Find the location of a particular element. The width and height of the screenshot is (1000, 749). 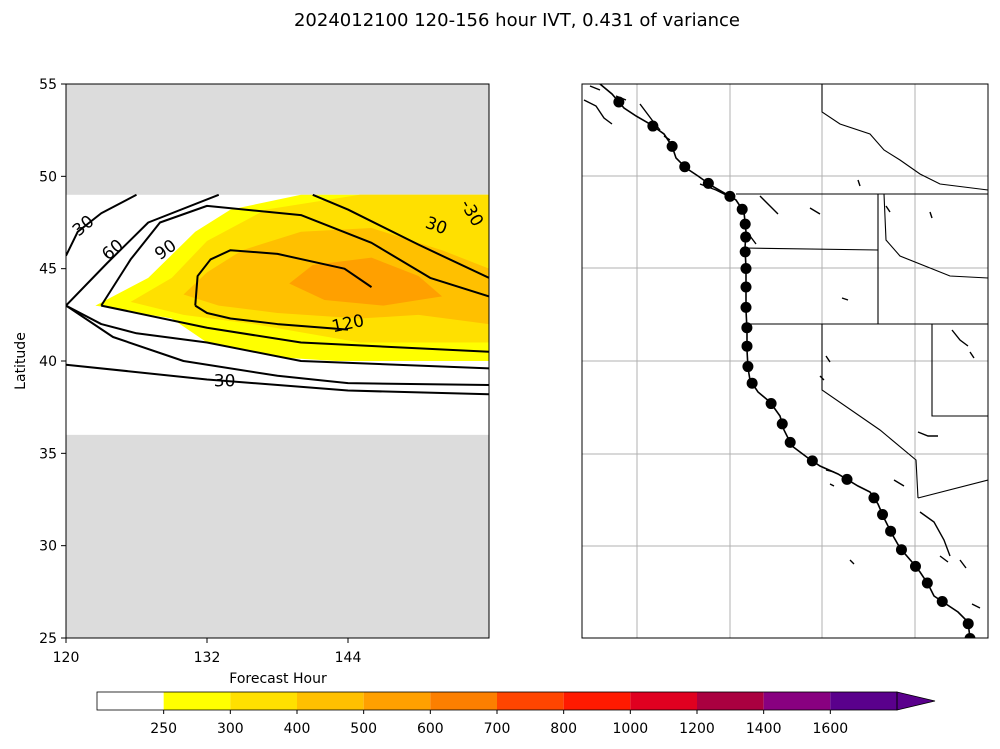

x-tick-label: 120 is located at coordinates (66, 658).